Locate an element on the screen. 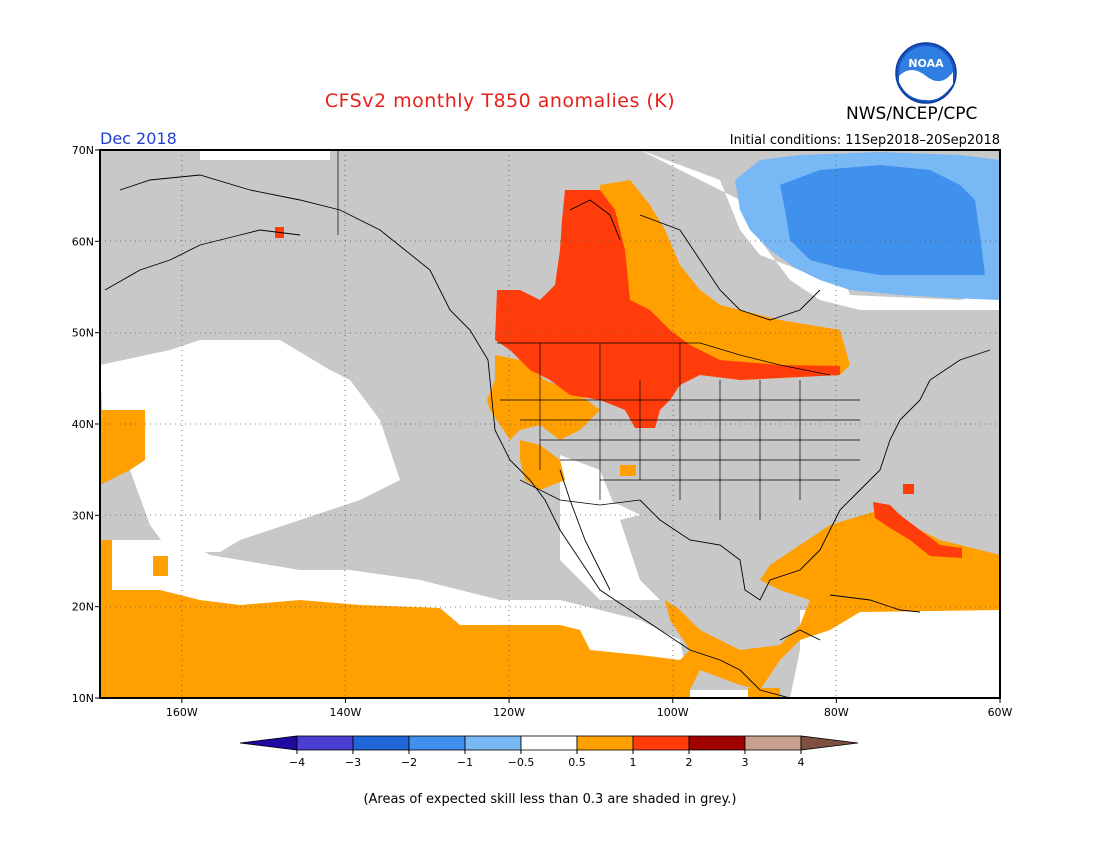 This screenshot has height=850, width=1100. lat-label: 40N is located at coordinates (83, 424).